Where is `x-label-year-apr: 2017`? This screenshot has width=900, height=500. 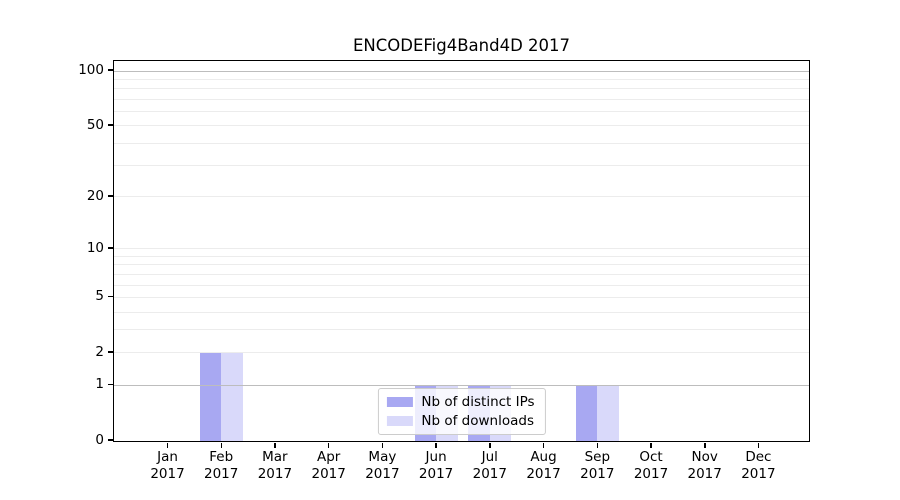
x-label-year-apr: 2017 is located at coordinates (328, 473).